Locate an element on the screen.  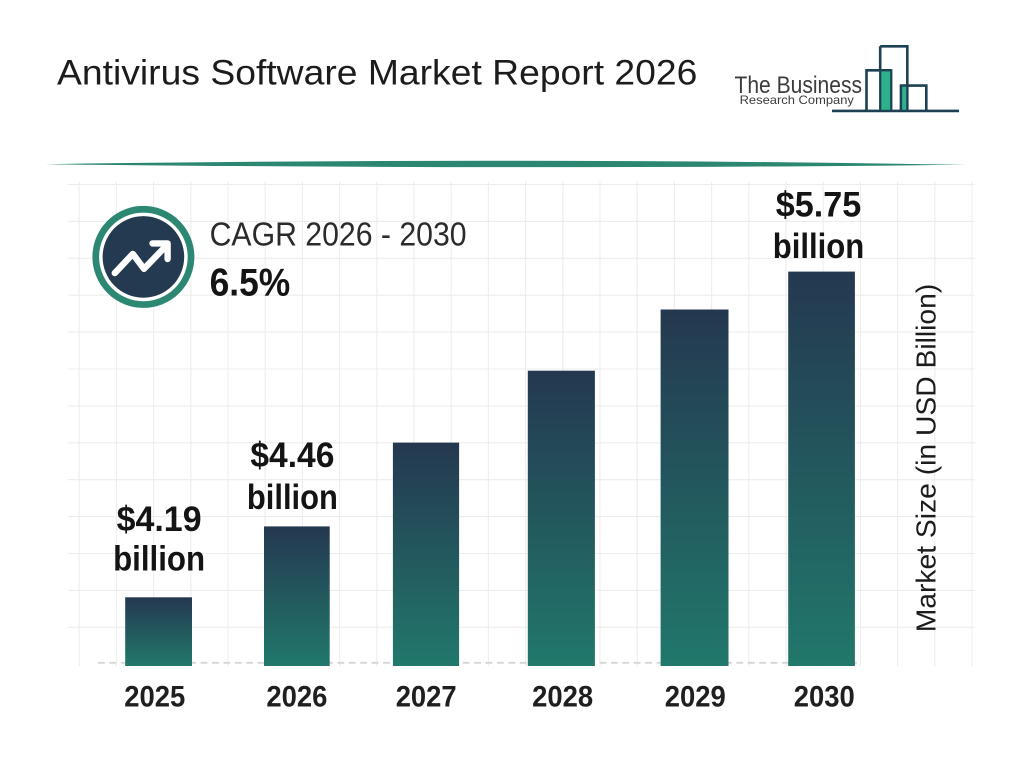
svg-text: $5.75 is located at coordinates (819, 205).